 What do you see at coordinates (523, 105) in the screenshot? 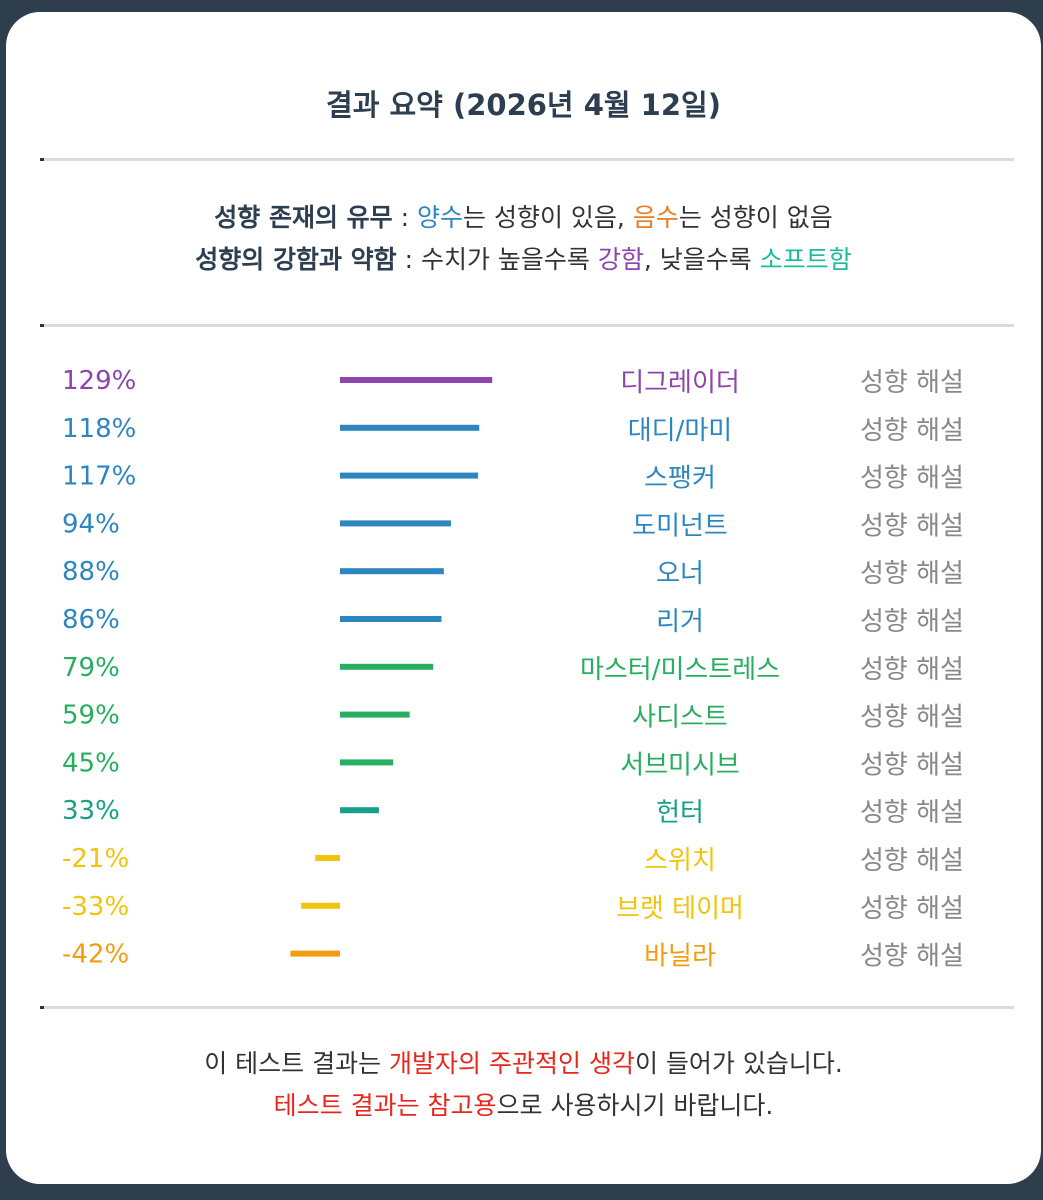
I see `page-title: 결과 요약 (2026년 4월 12일)` at bounding box center [523, 105].